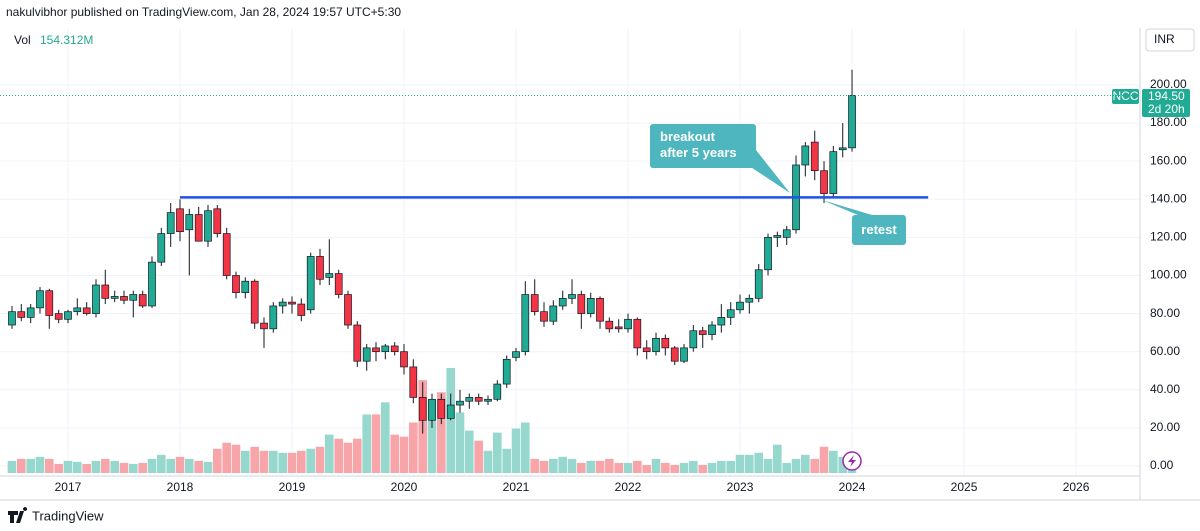 The height and width of the screenshot is (531, 1200). I want to click on currency-button, so click(1170, 40).